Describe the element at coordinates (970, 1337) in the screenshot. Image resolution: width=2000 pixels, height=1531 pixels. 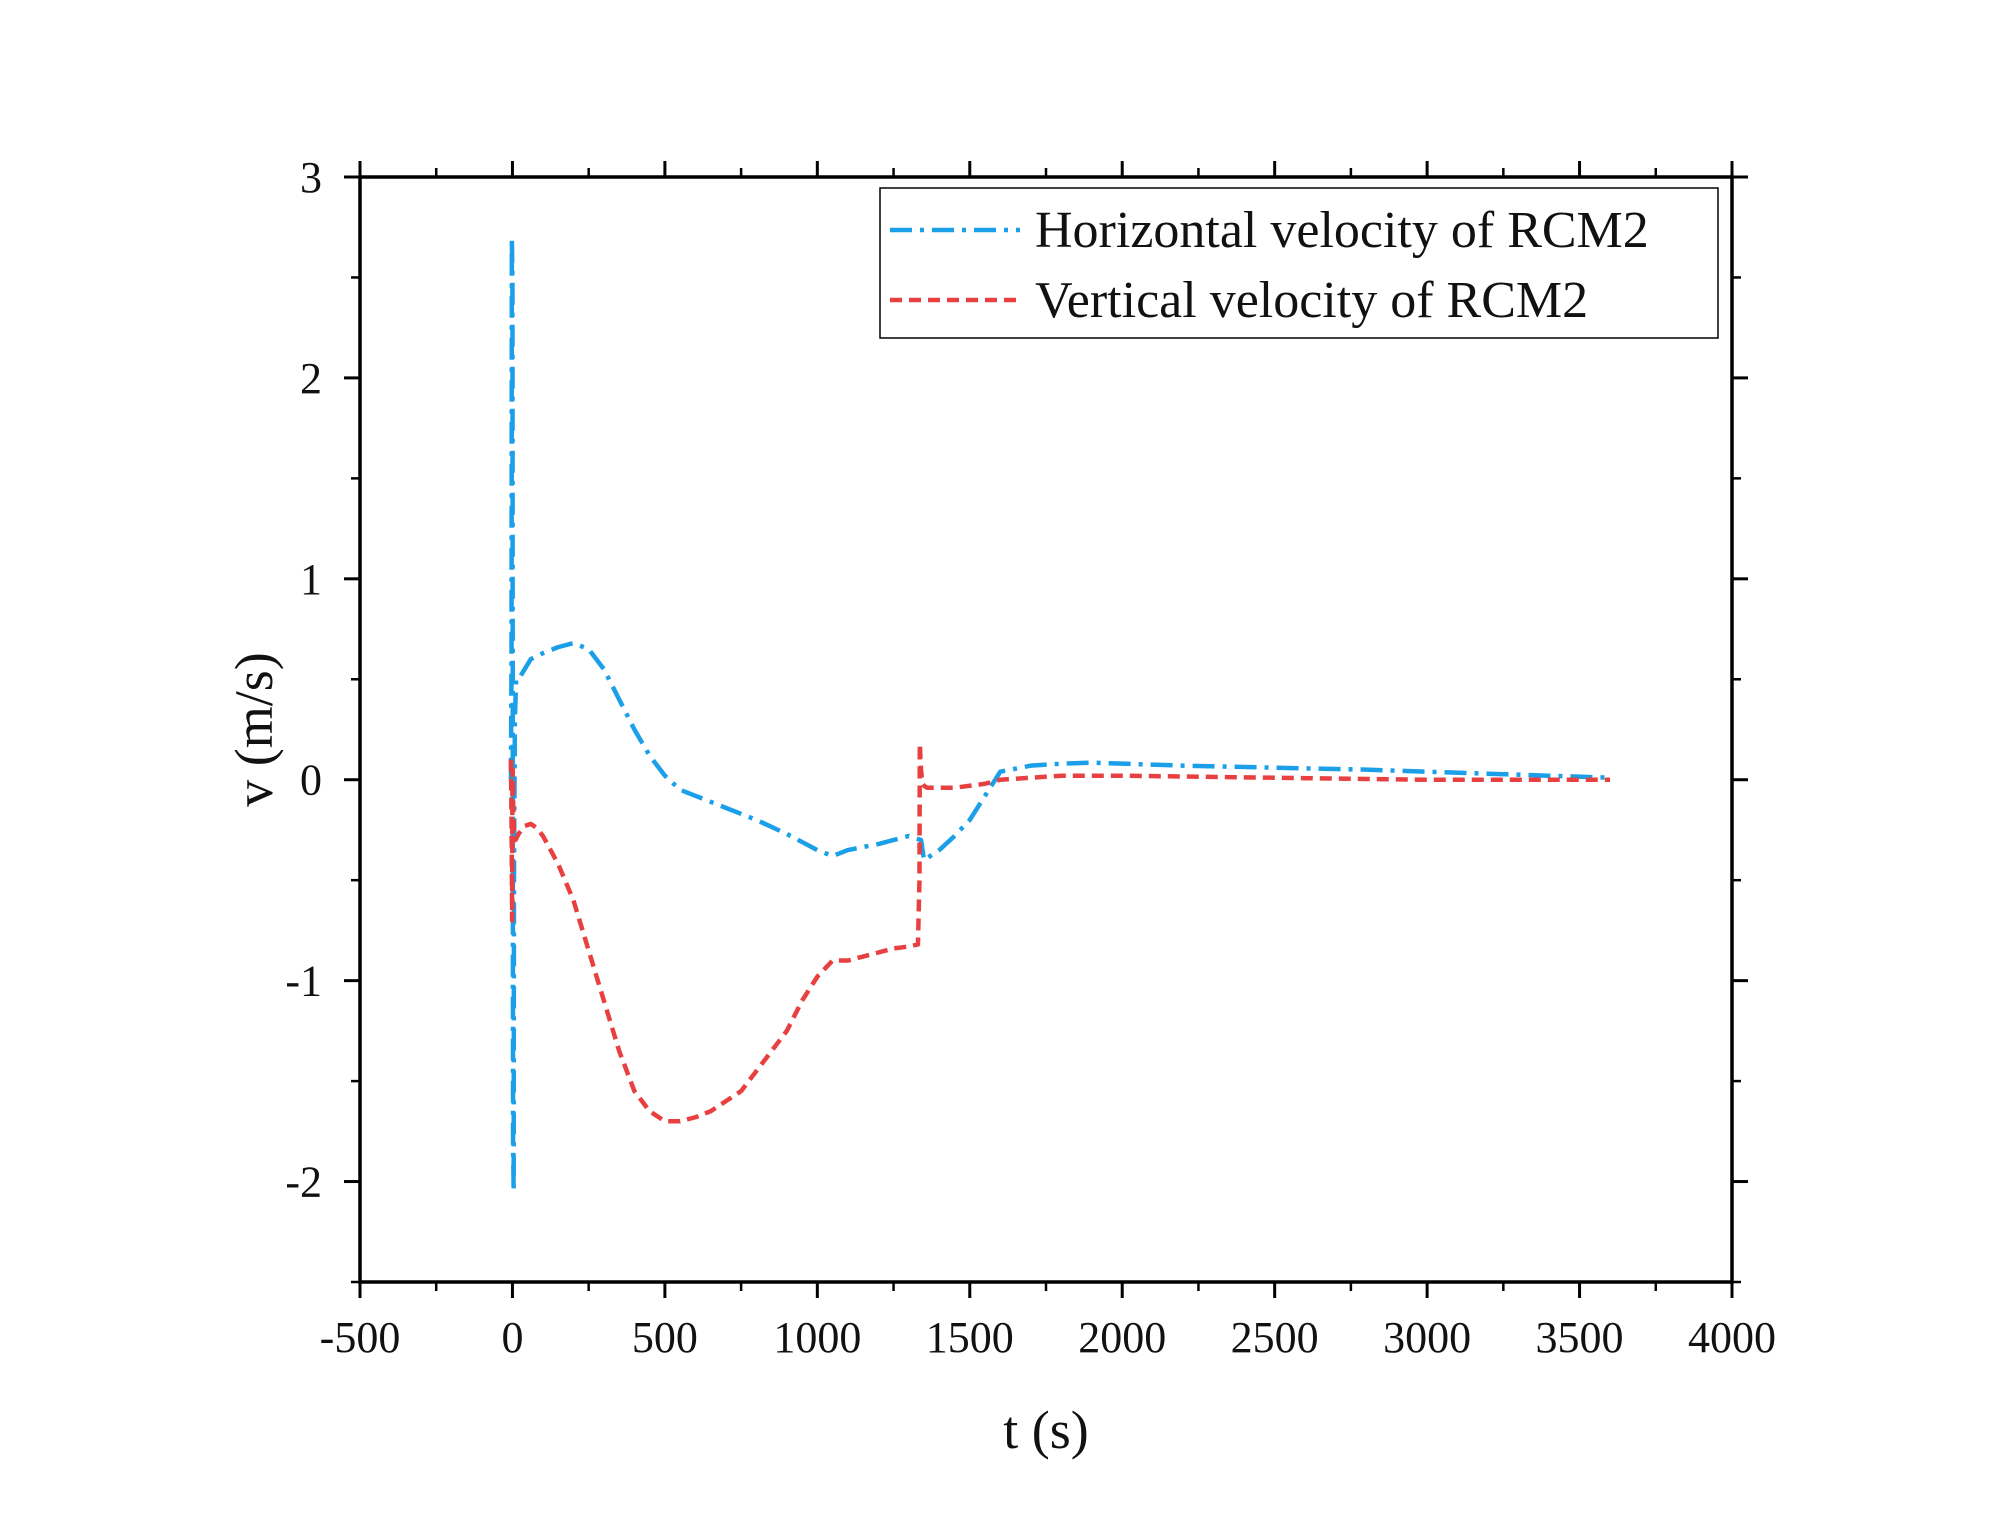
I see `x-tick-label: 1500` at that location.